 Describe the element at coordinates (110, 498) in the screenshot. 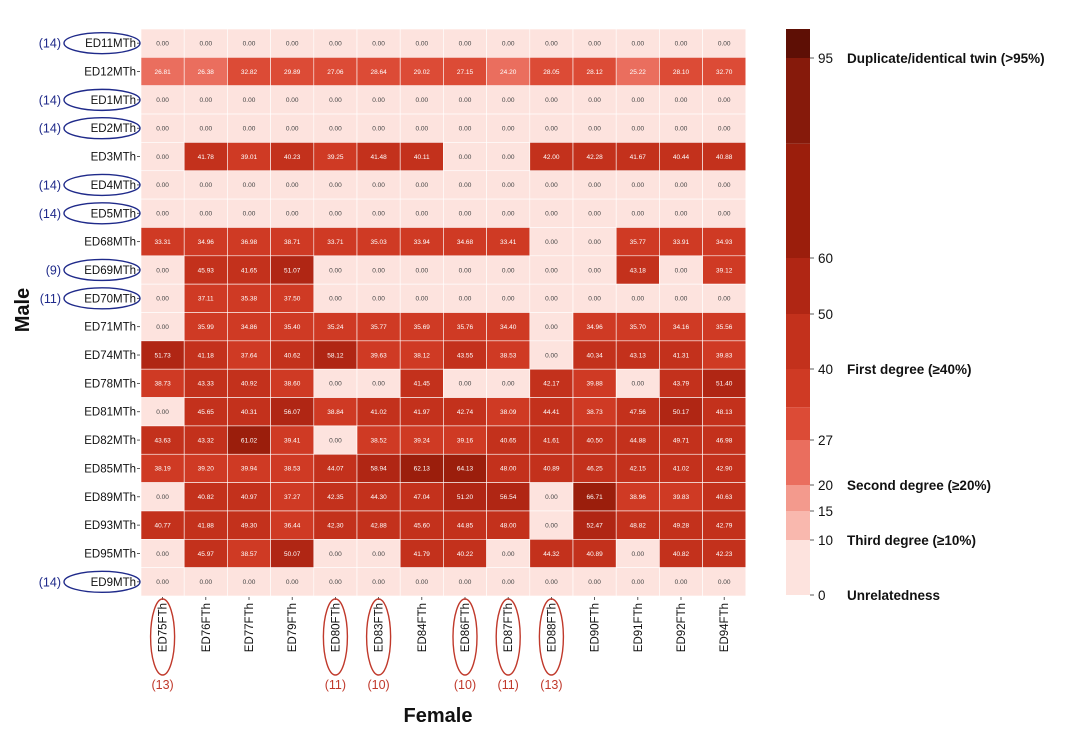

I see `row-label: ED89MTh` at that location.